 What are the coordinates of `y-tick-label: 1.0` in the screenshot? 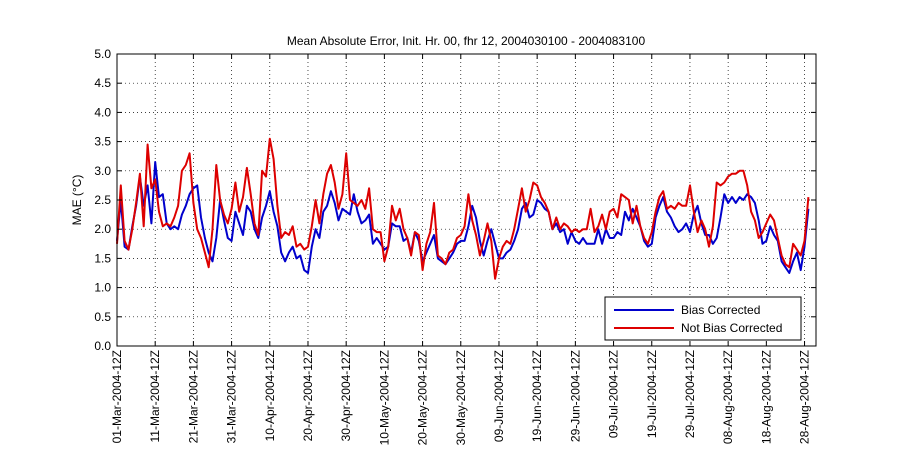 It's located at (102, 288).